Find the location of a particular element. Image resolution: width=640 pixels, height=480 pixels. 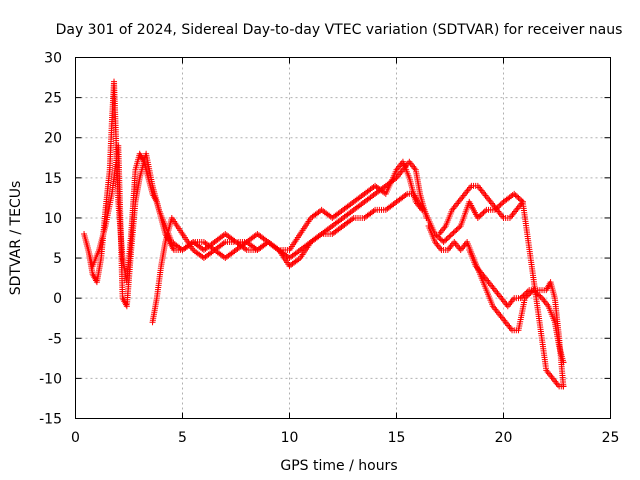

x-tick-labels: 0 5 10 15 20 25 is located at coordinates (345, 438).